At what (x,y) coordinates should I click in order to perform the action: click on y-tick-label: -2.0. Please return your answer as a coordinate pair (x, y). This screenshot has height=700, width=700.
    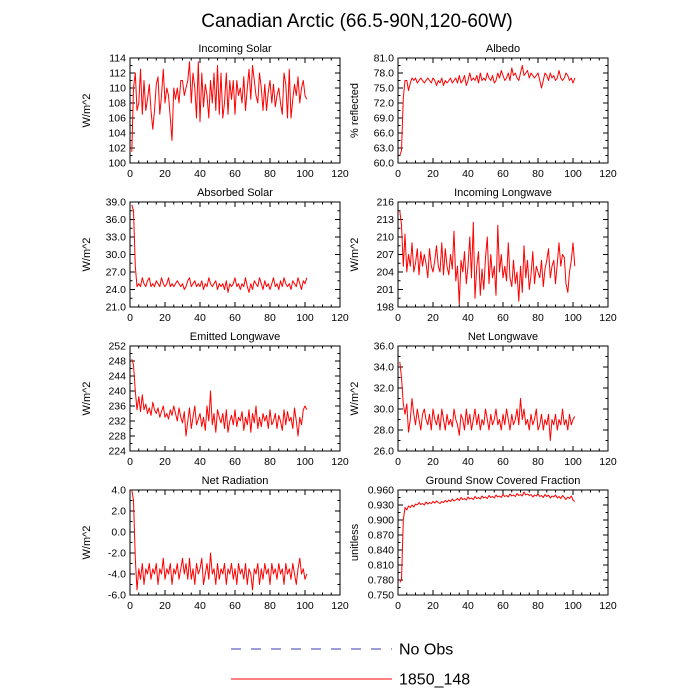
    Looking at the image, I should click on (117, 554).